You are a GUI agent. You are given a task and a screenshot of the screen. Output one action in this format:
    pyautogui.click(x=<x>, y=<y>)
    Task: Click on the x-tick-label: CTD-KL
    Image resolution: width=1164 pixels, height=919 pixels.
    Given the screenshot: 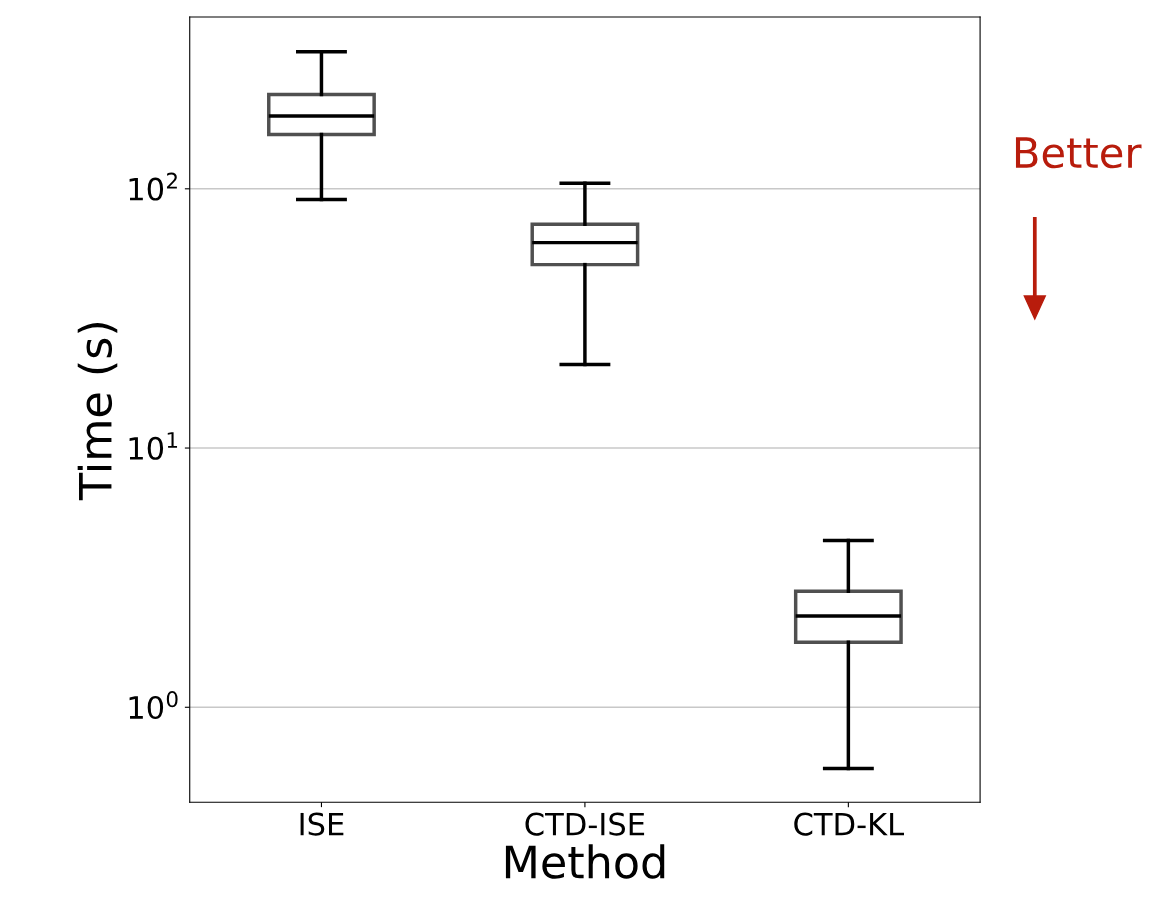 What is the action you would take?
    pyautogui.click(x=849, y=824)
    